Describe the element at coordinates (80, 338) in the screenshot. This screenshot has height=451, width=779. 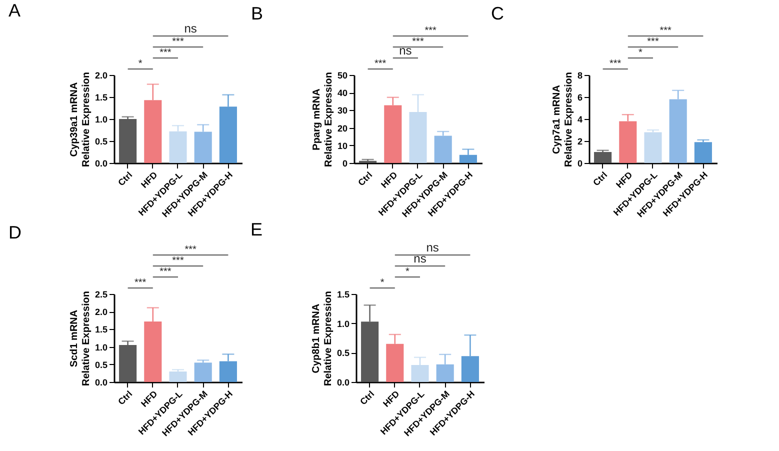
I see `y-axis-title: Scd1 mRNA Relative Expression` at that location.